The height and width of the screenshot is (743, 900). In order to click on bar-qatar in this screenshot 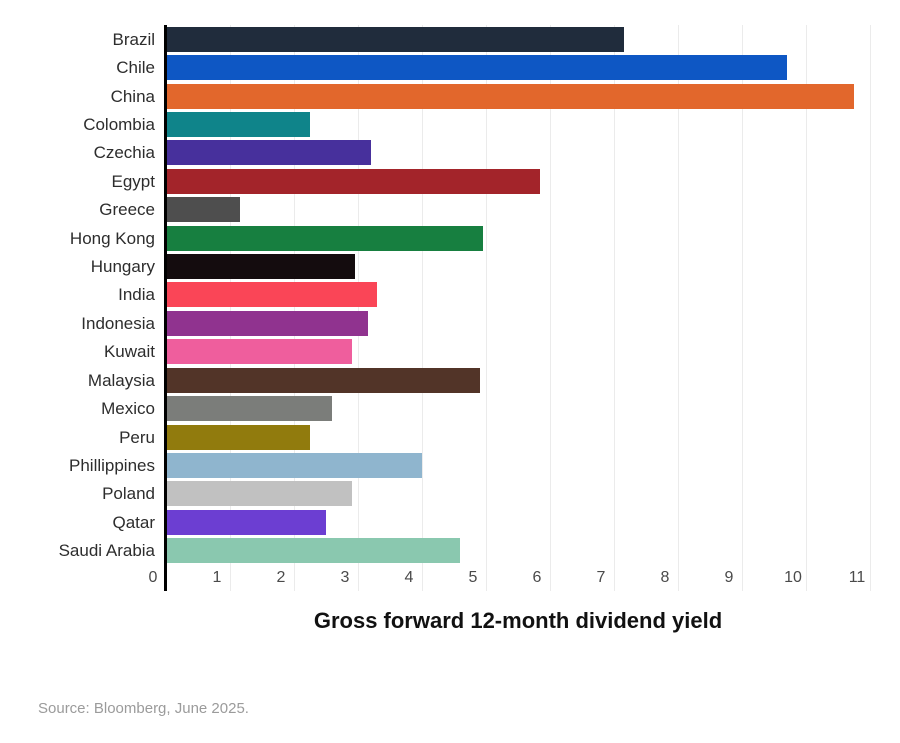, I will do `click(246, 522)`.